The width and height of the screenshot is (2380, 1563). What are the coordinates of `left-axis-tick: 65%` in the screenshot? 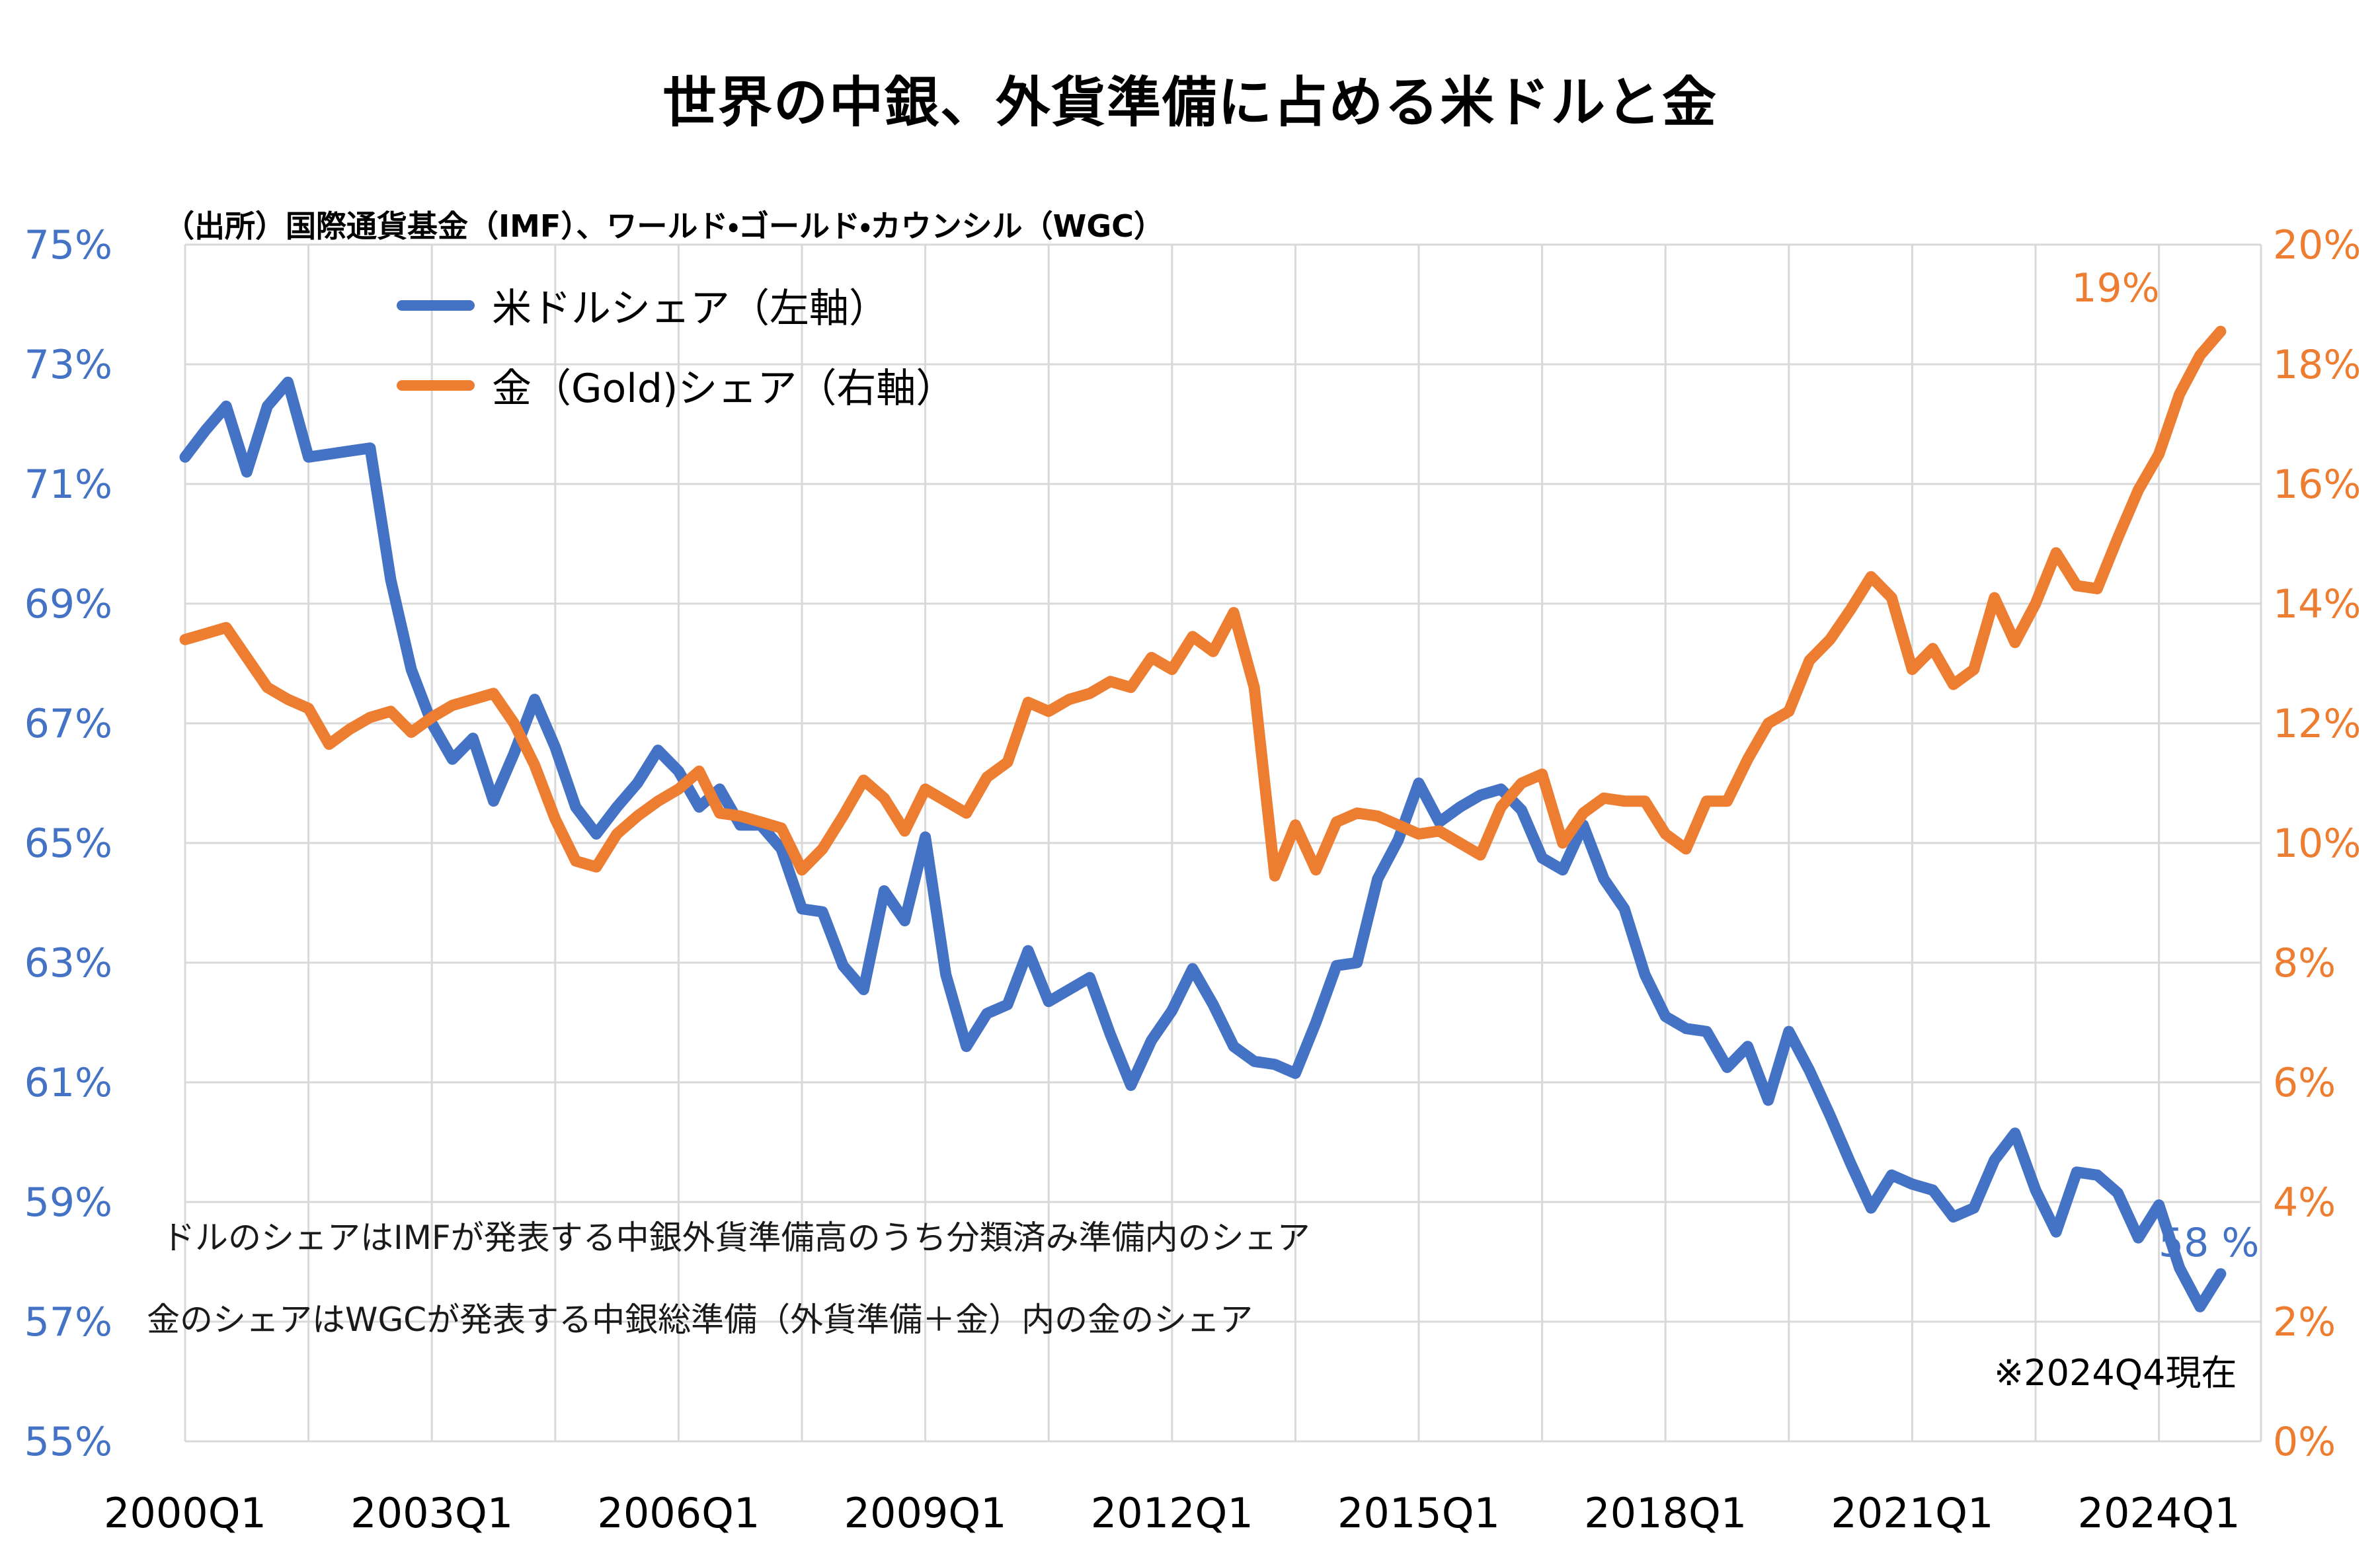 It's located at (68, 844).